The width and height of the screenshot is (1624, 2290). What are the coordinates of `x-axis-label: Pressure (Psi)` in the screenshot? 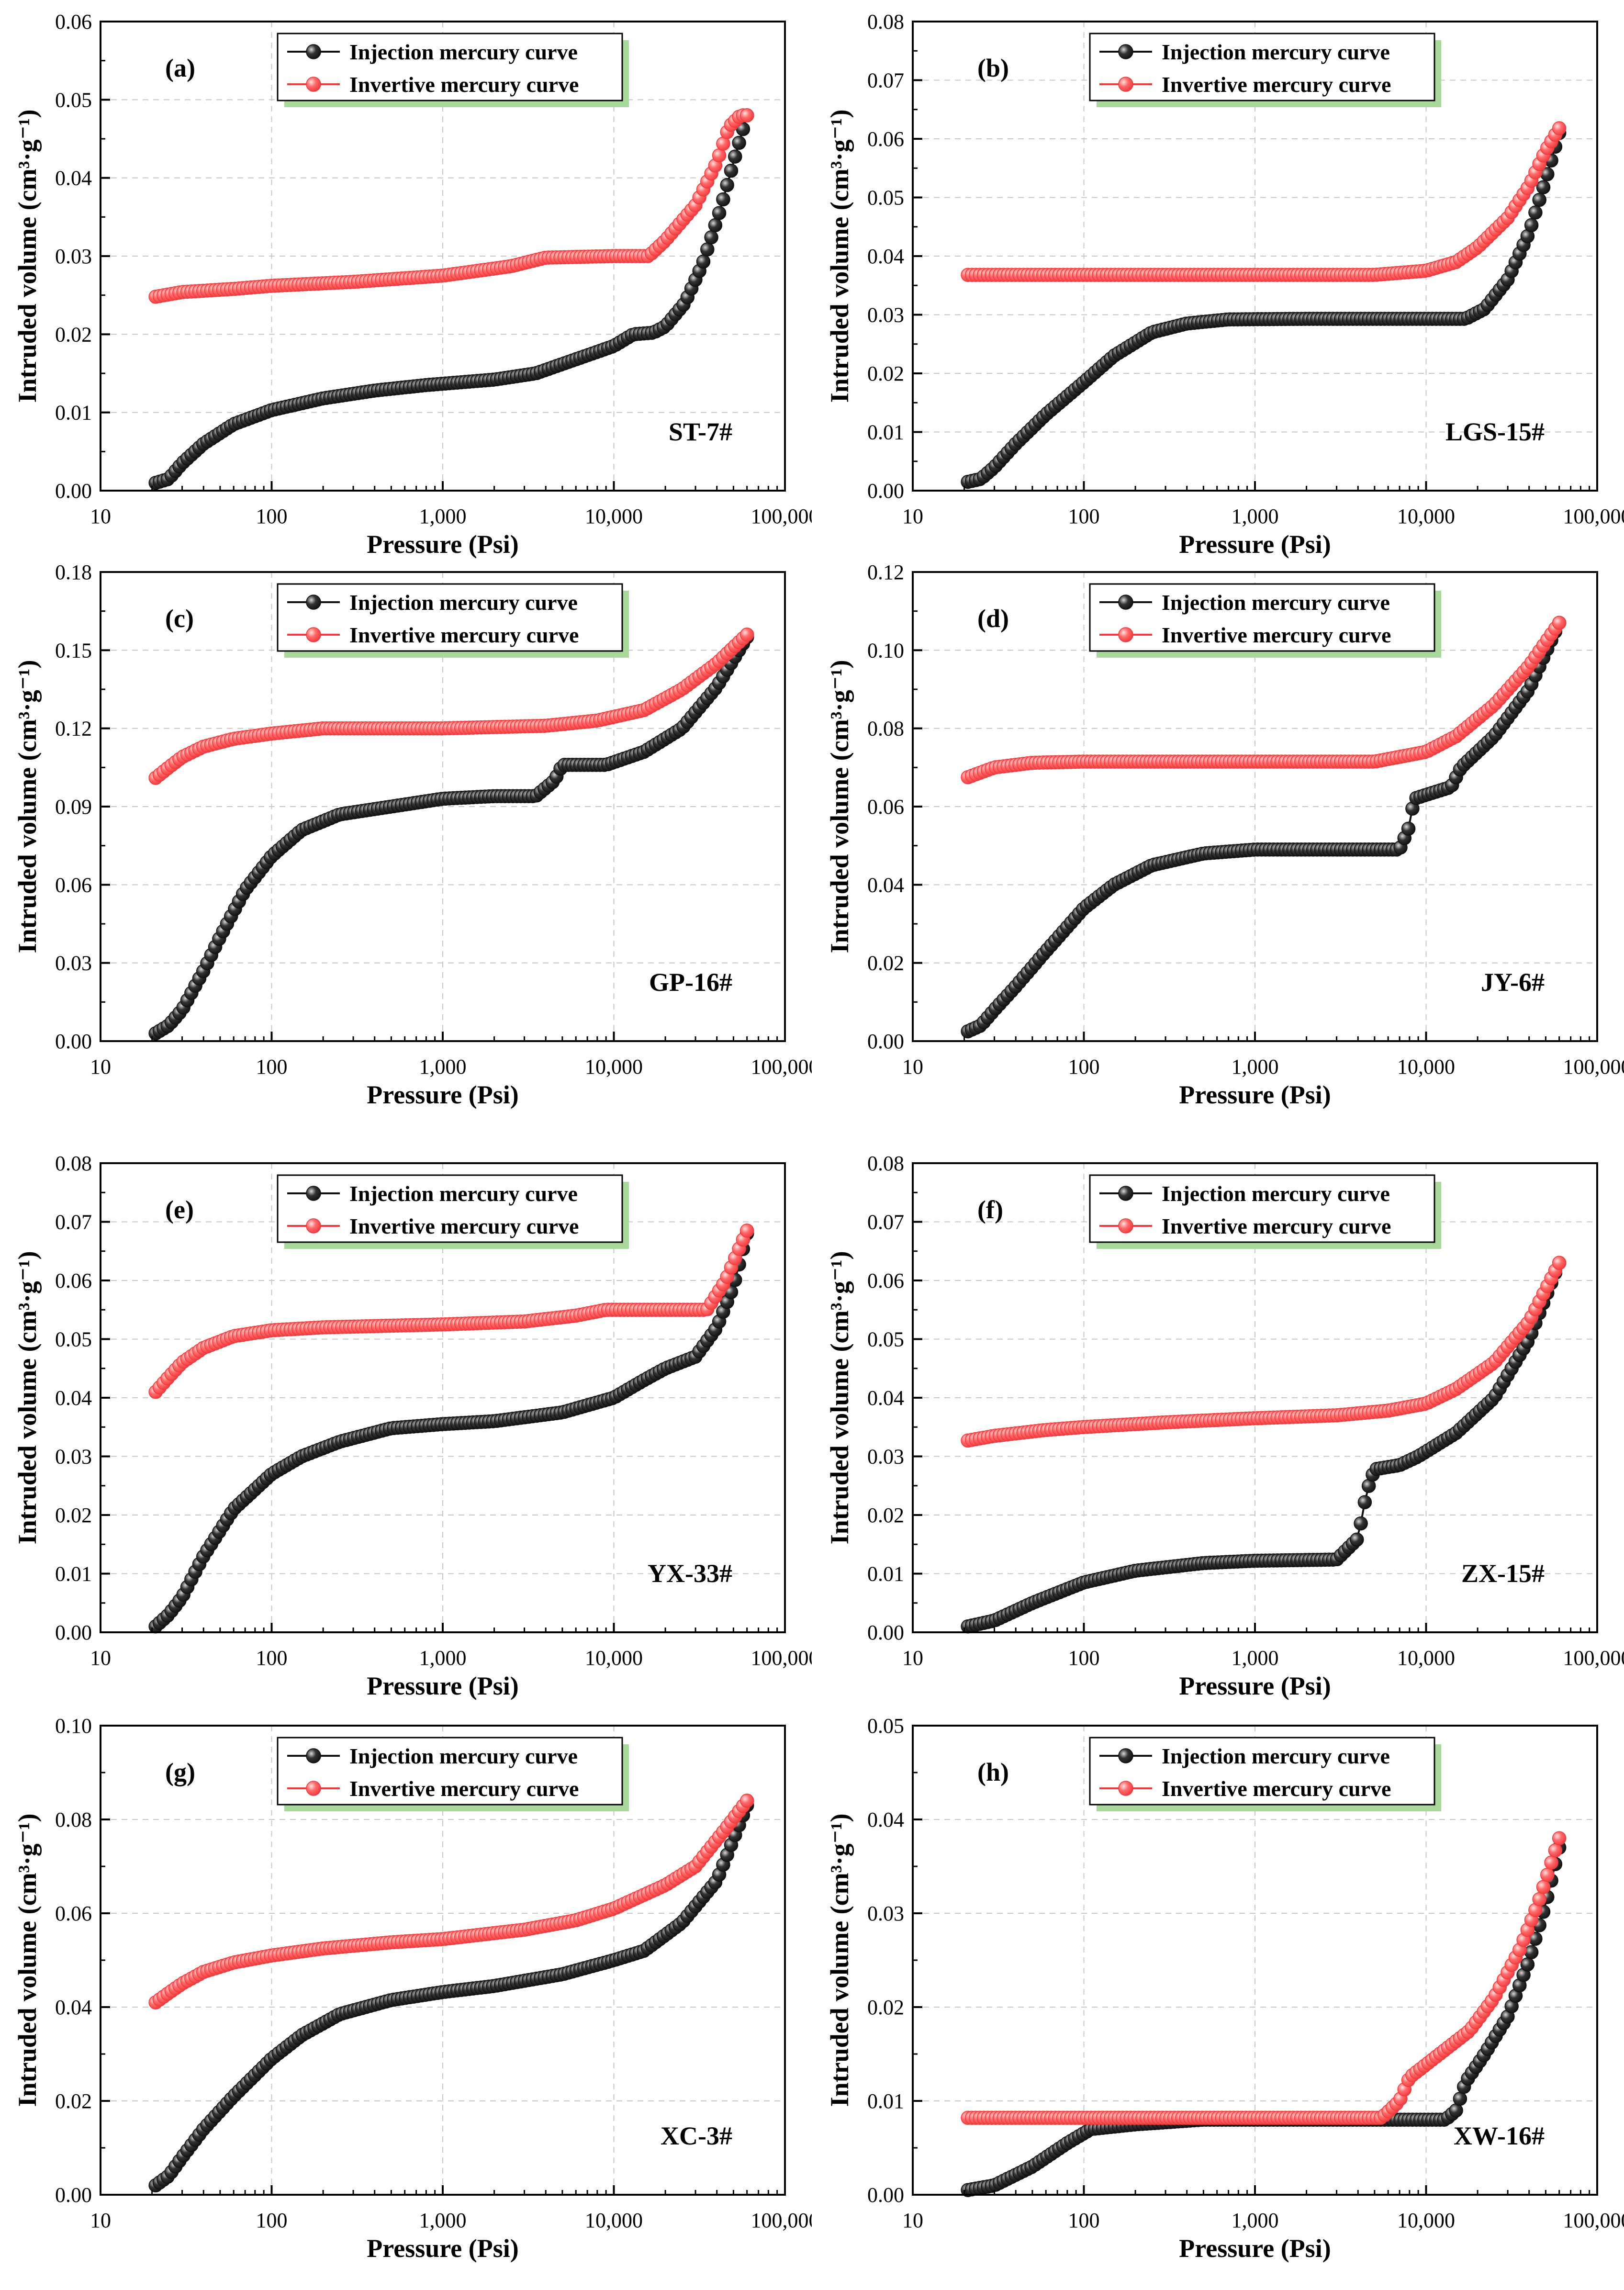 It's located at (443, 2248).